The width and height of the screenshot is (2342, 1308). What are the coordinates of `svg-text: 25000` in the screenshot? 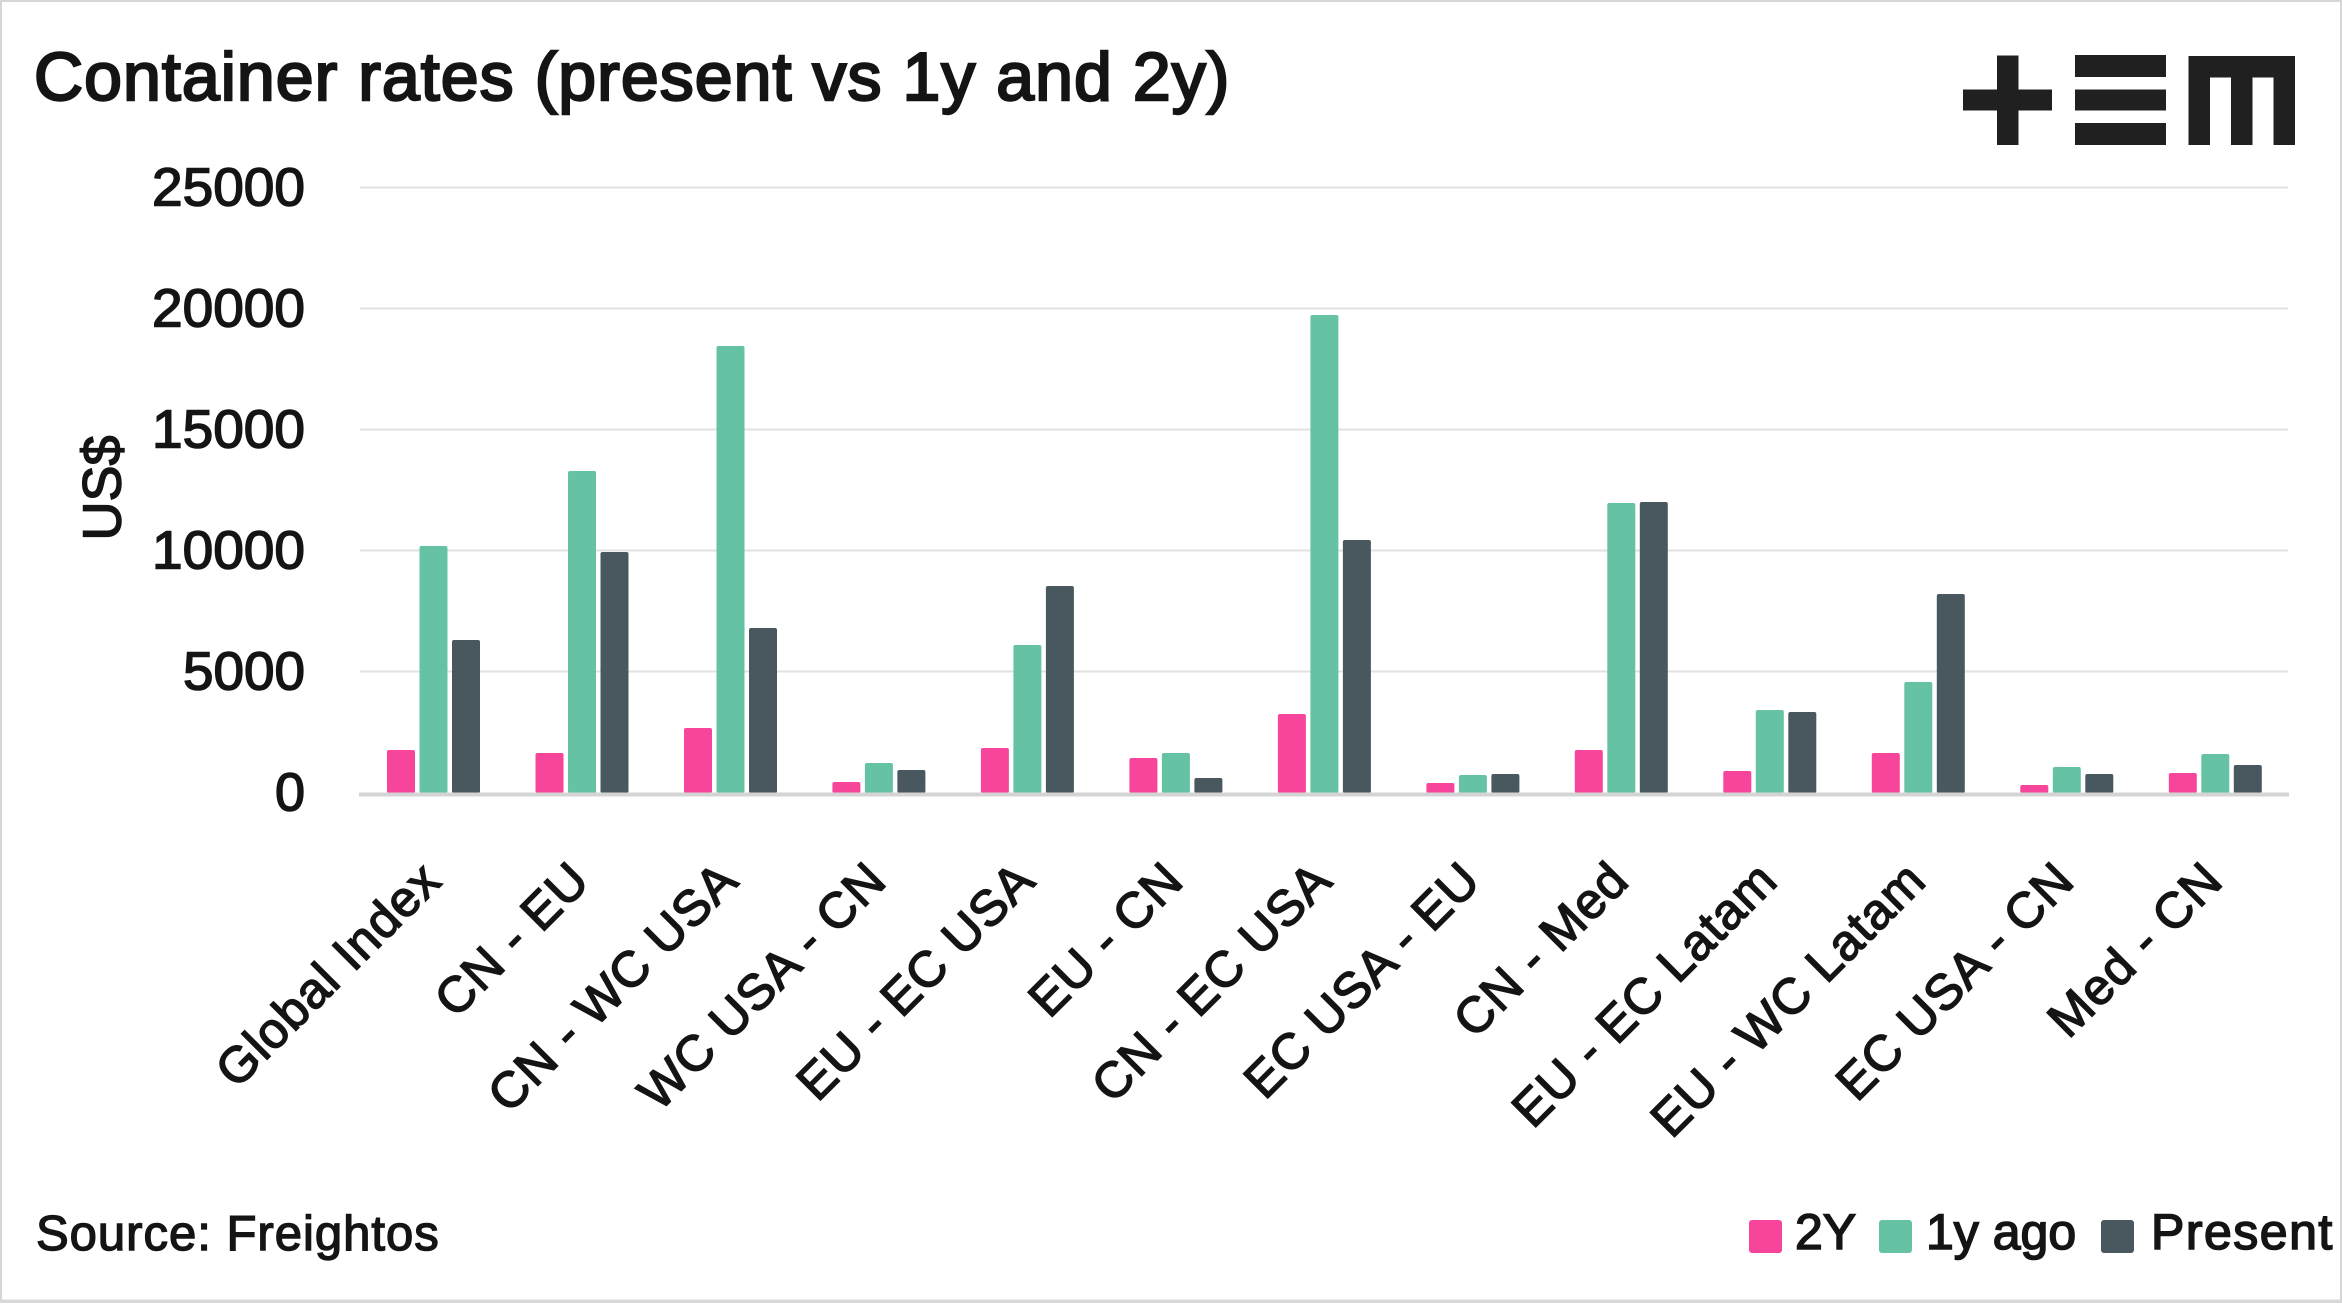 It's located at (228, 188).